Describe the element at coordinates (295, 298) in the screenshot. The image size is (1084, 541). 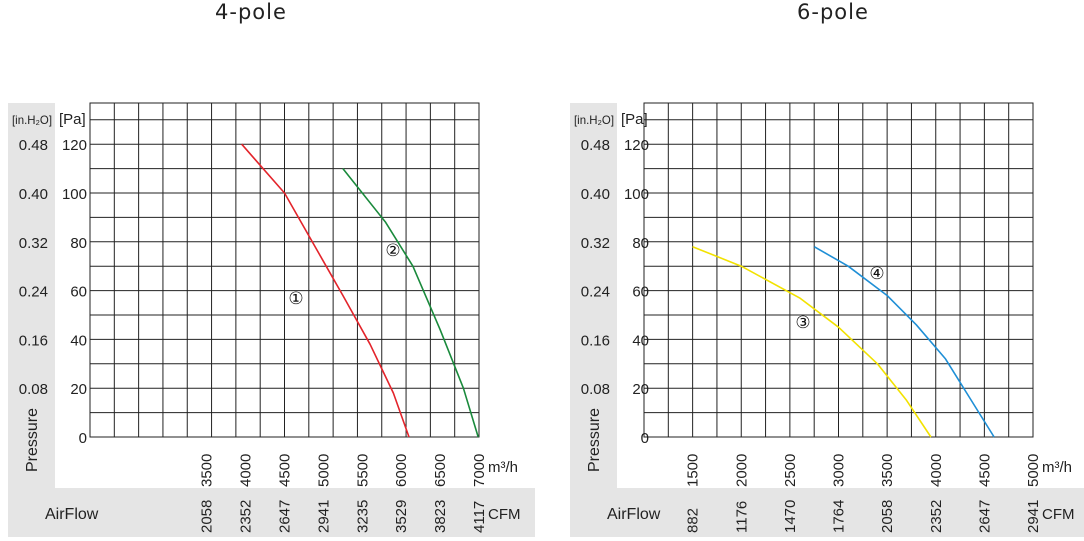
I see `series-label: ①` at that location.